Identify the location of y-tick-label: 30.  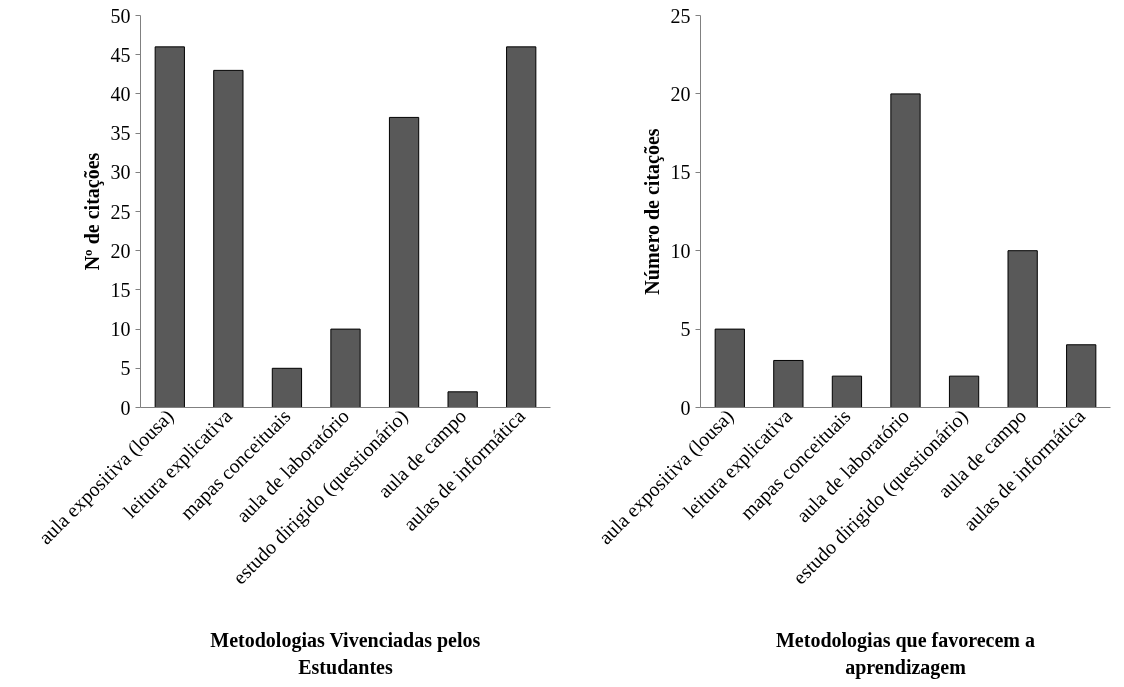
(120, 172).